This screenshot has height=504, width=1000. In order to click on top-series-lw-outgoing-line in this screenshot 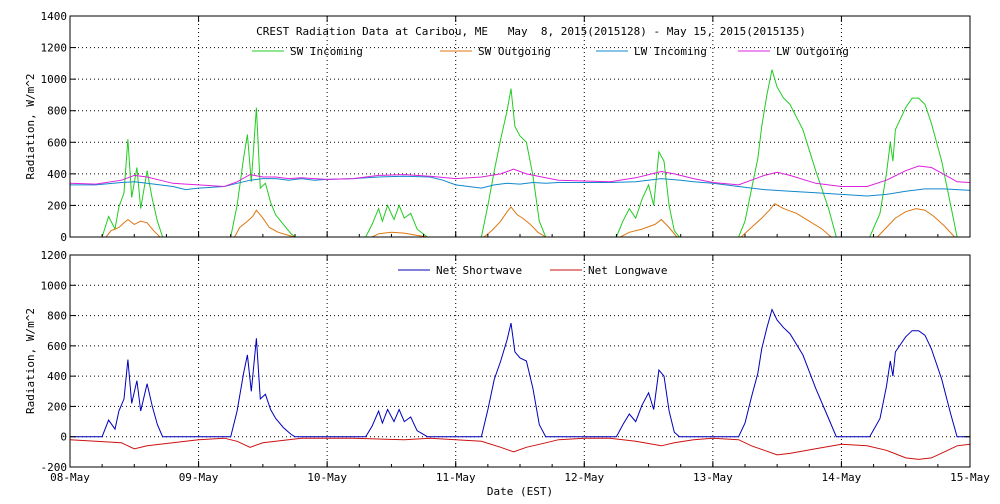, I will do `click(520, 176)`.